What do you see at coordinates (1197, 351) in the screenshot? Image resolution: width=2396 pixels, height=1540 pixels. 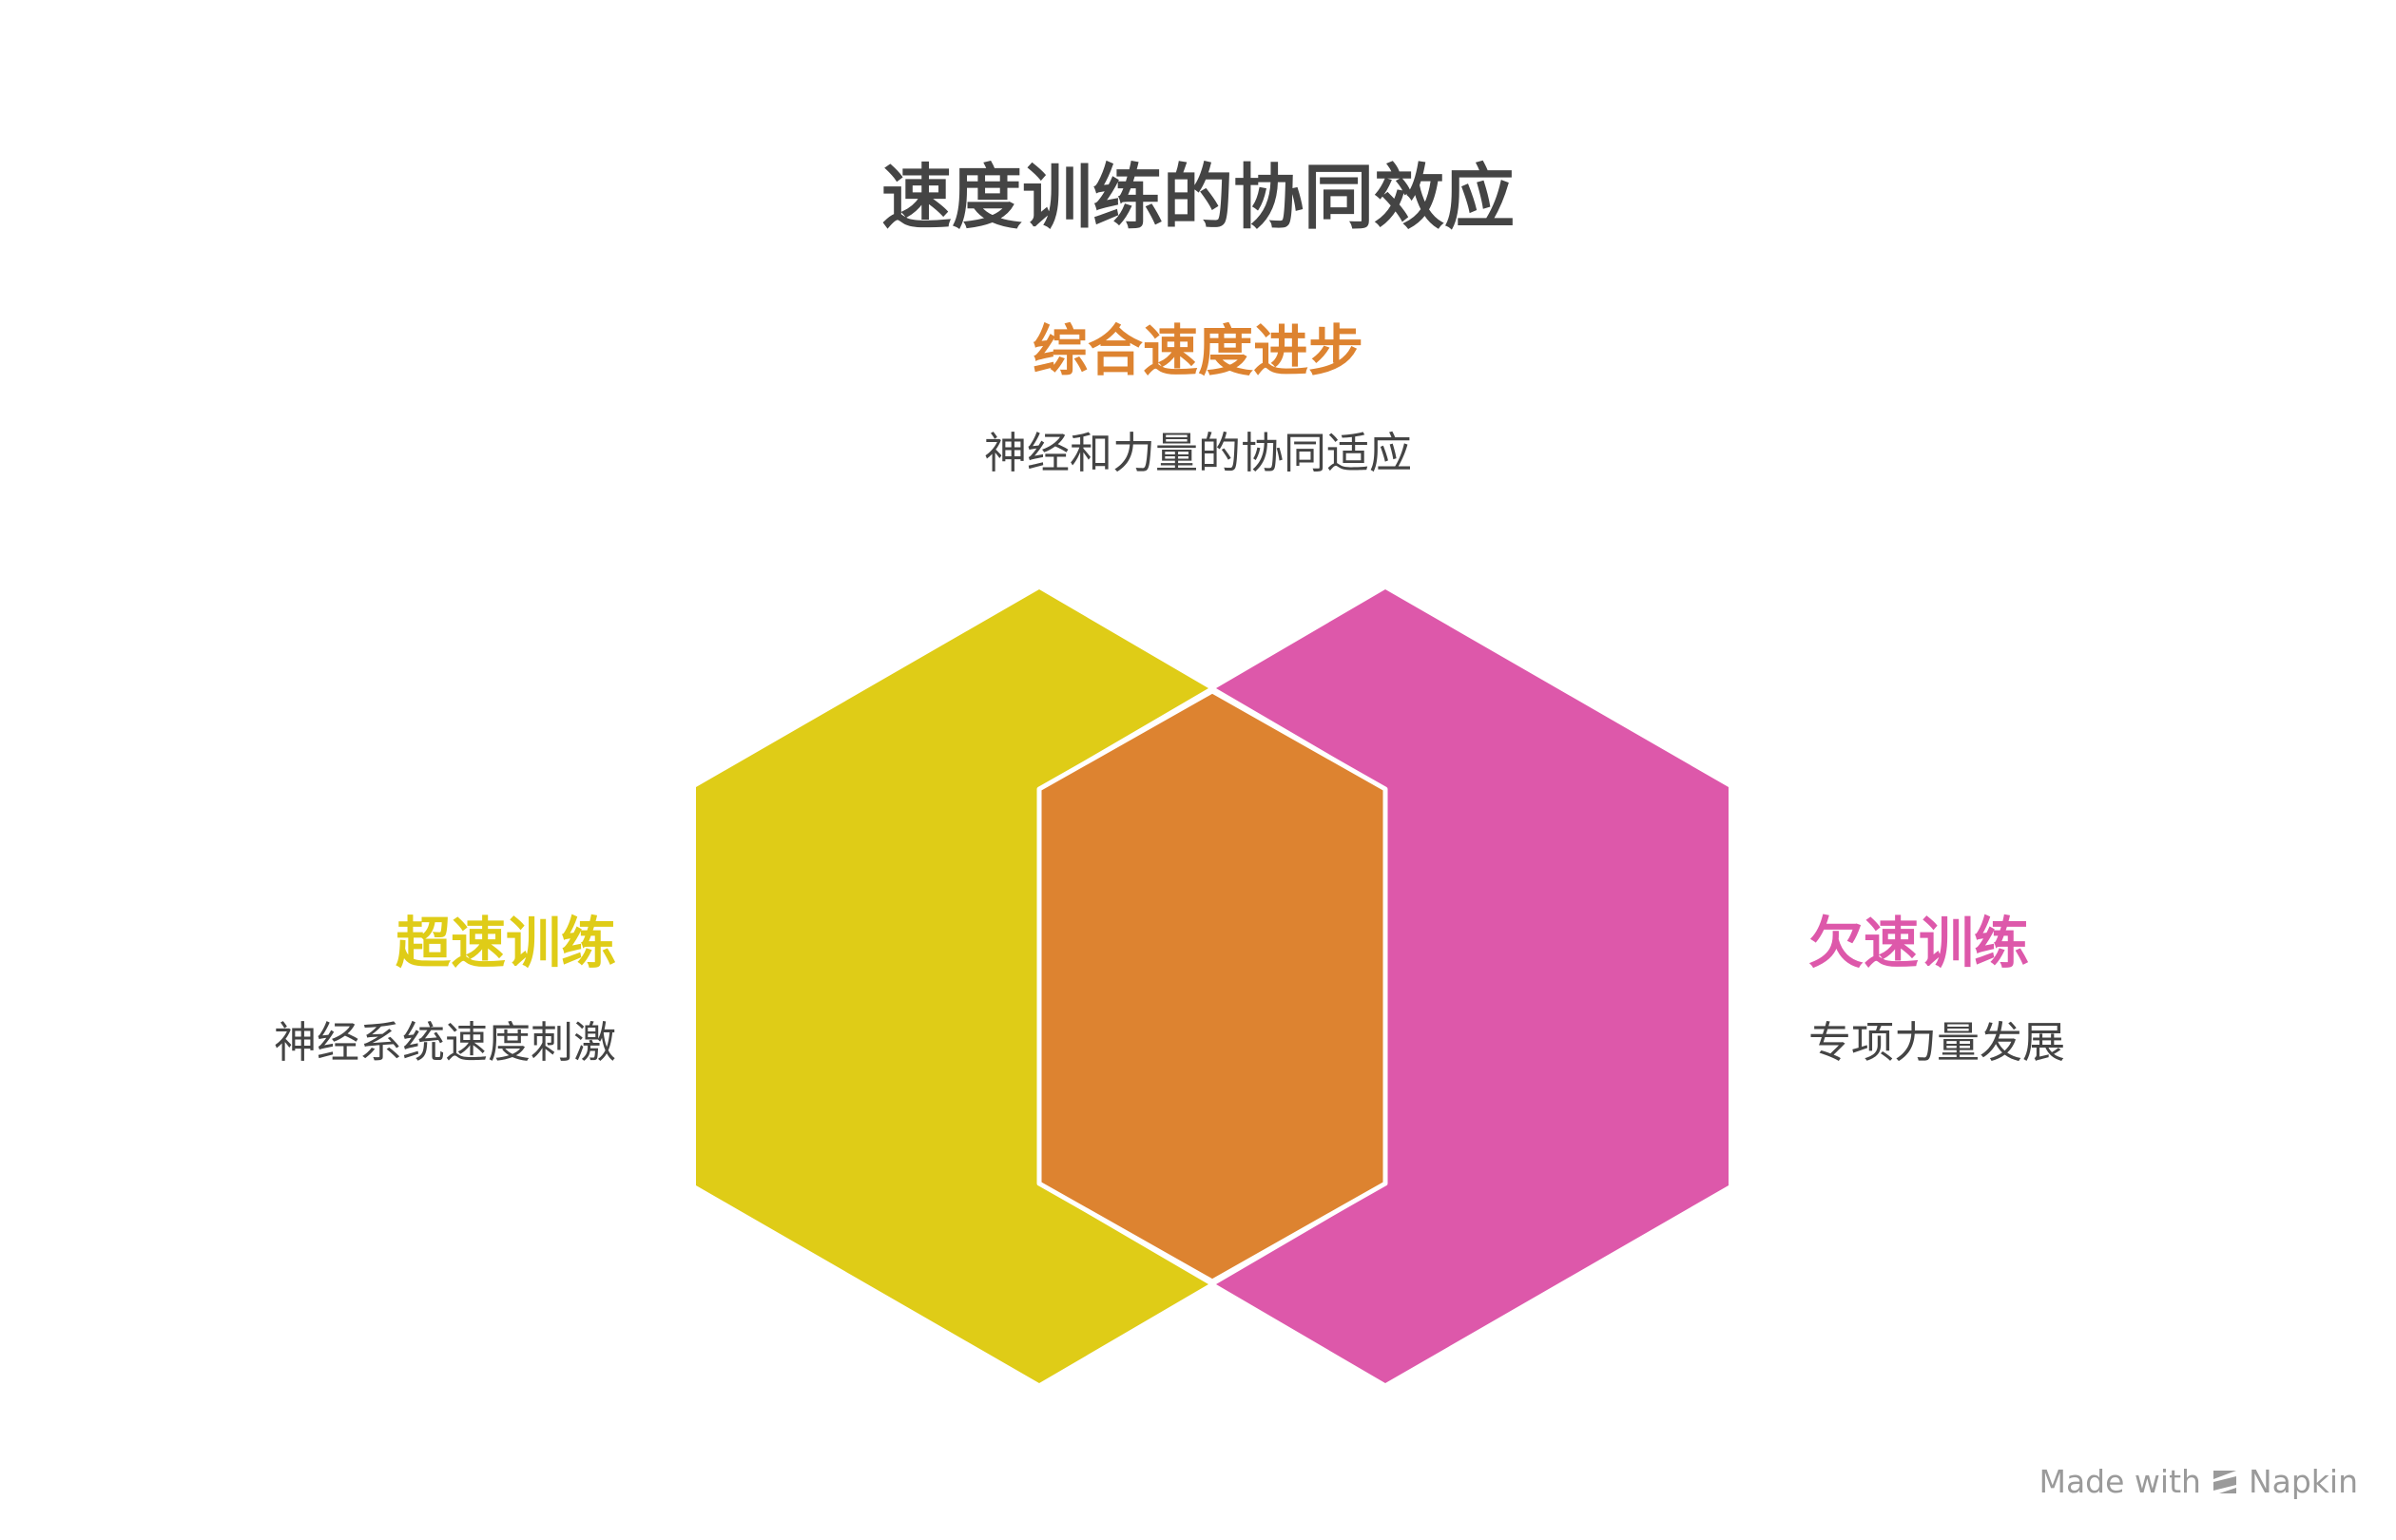 I see `intersection-heading: 综合速度进步` at bounding box center [1197, 351].